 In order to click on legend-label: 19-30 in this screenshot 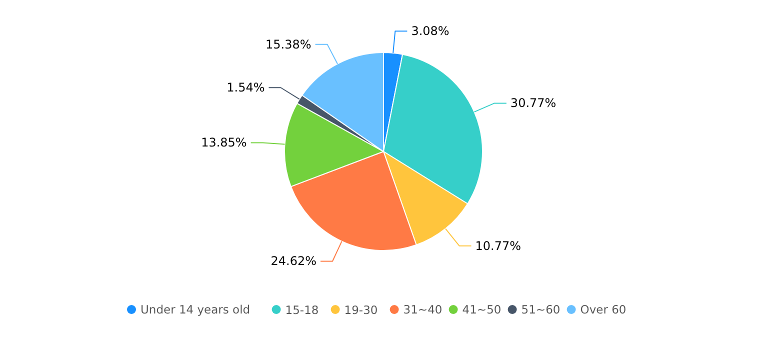, I will do `click(361, 310)`.